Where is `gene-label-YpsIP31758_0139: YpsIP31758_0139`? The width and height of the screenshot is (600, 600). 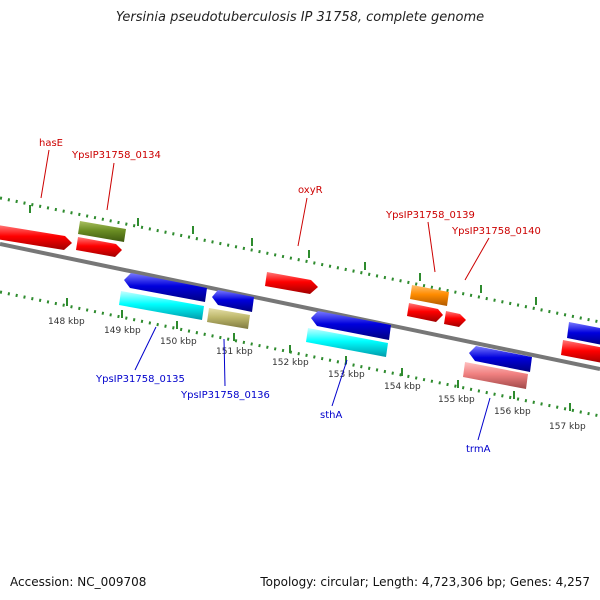 gene-label-YpsIP31758_0139: YpsIP31758_0139 is located at coordinates (430, 215).